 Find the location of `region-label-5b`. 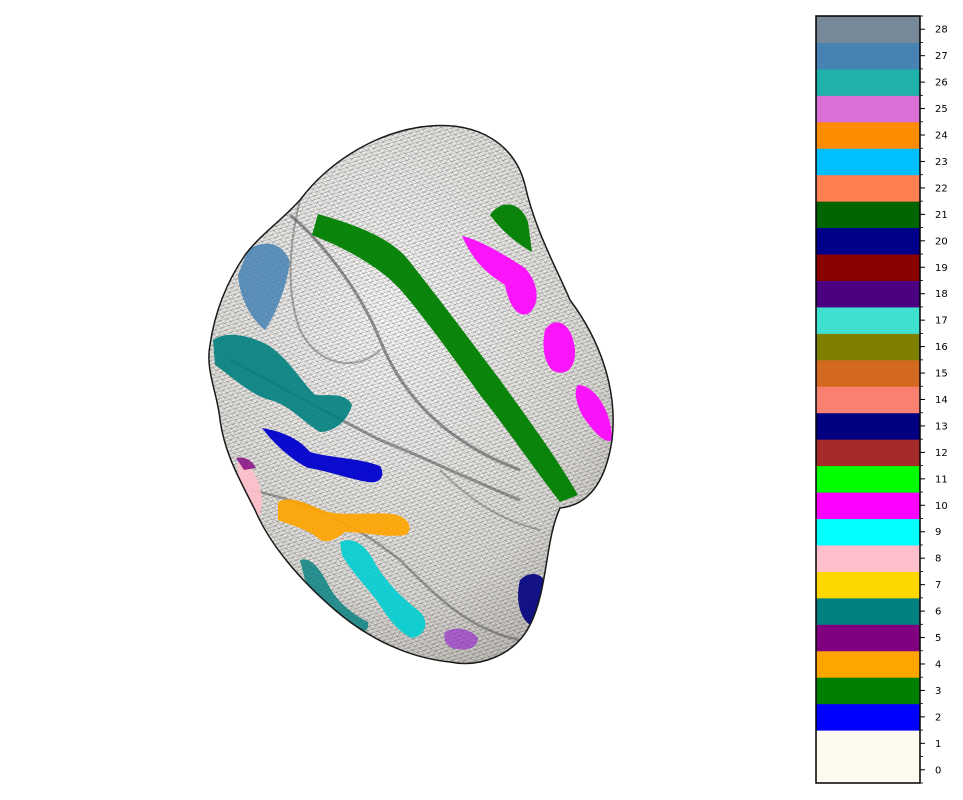

region-label-5b is located at coordinates (461, 639).